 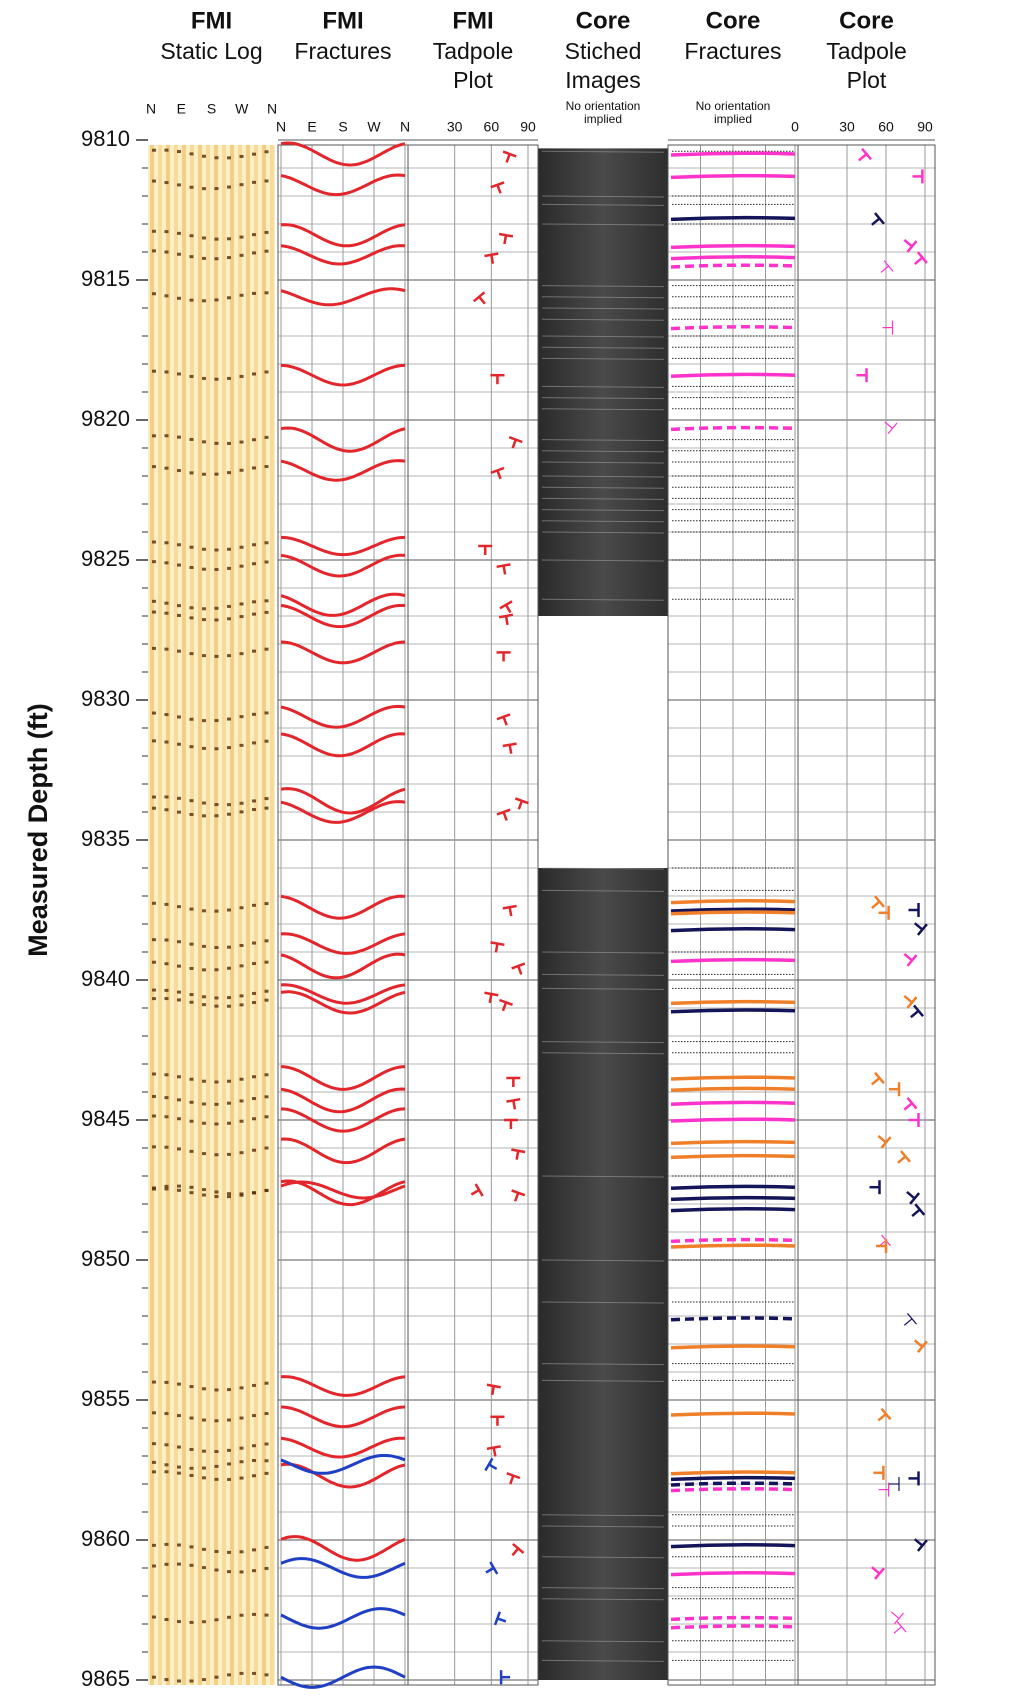 I want to click on y-tick-label: 9840, so click(x=105, y=978).